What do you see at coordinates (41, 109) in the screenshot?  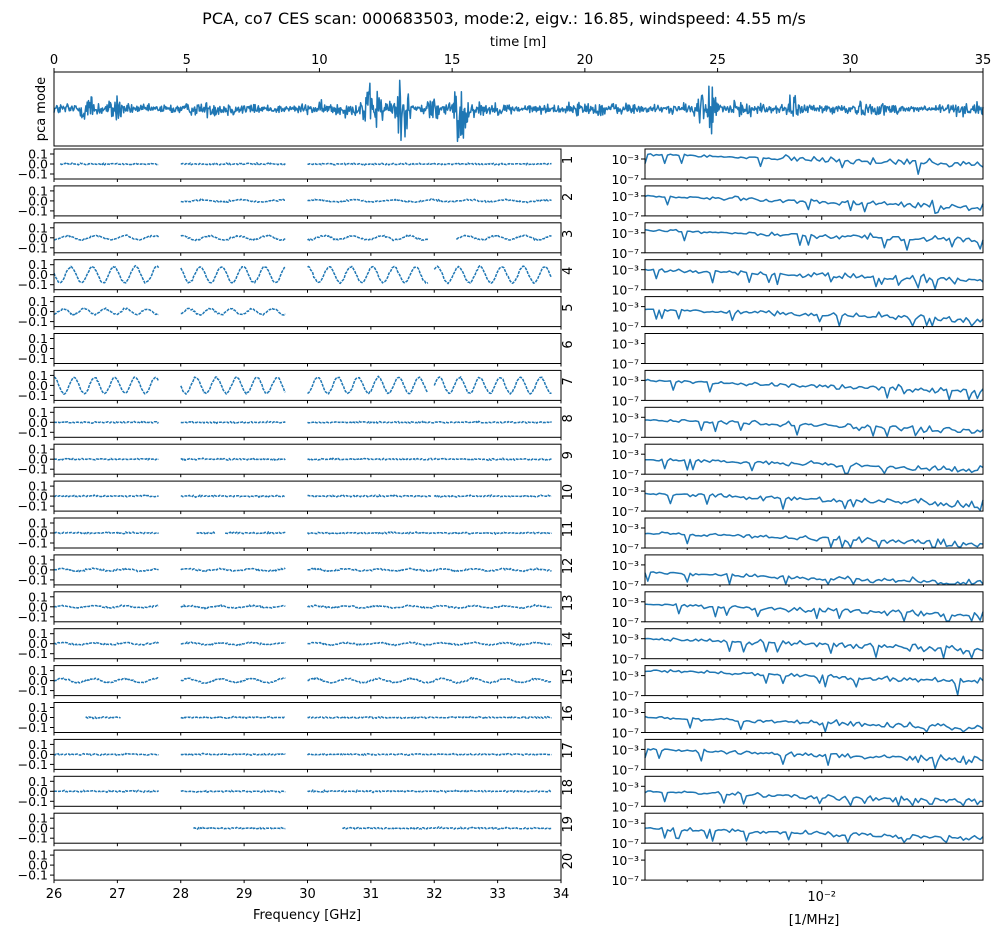 I see `timestream-ylabel: pca mode` at bounding box center [41, 109].